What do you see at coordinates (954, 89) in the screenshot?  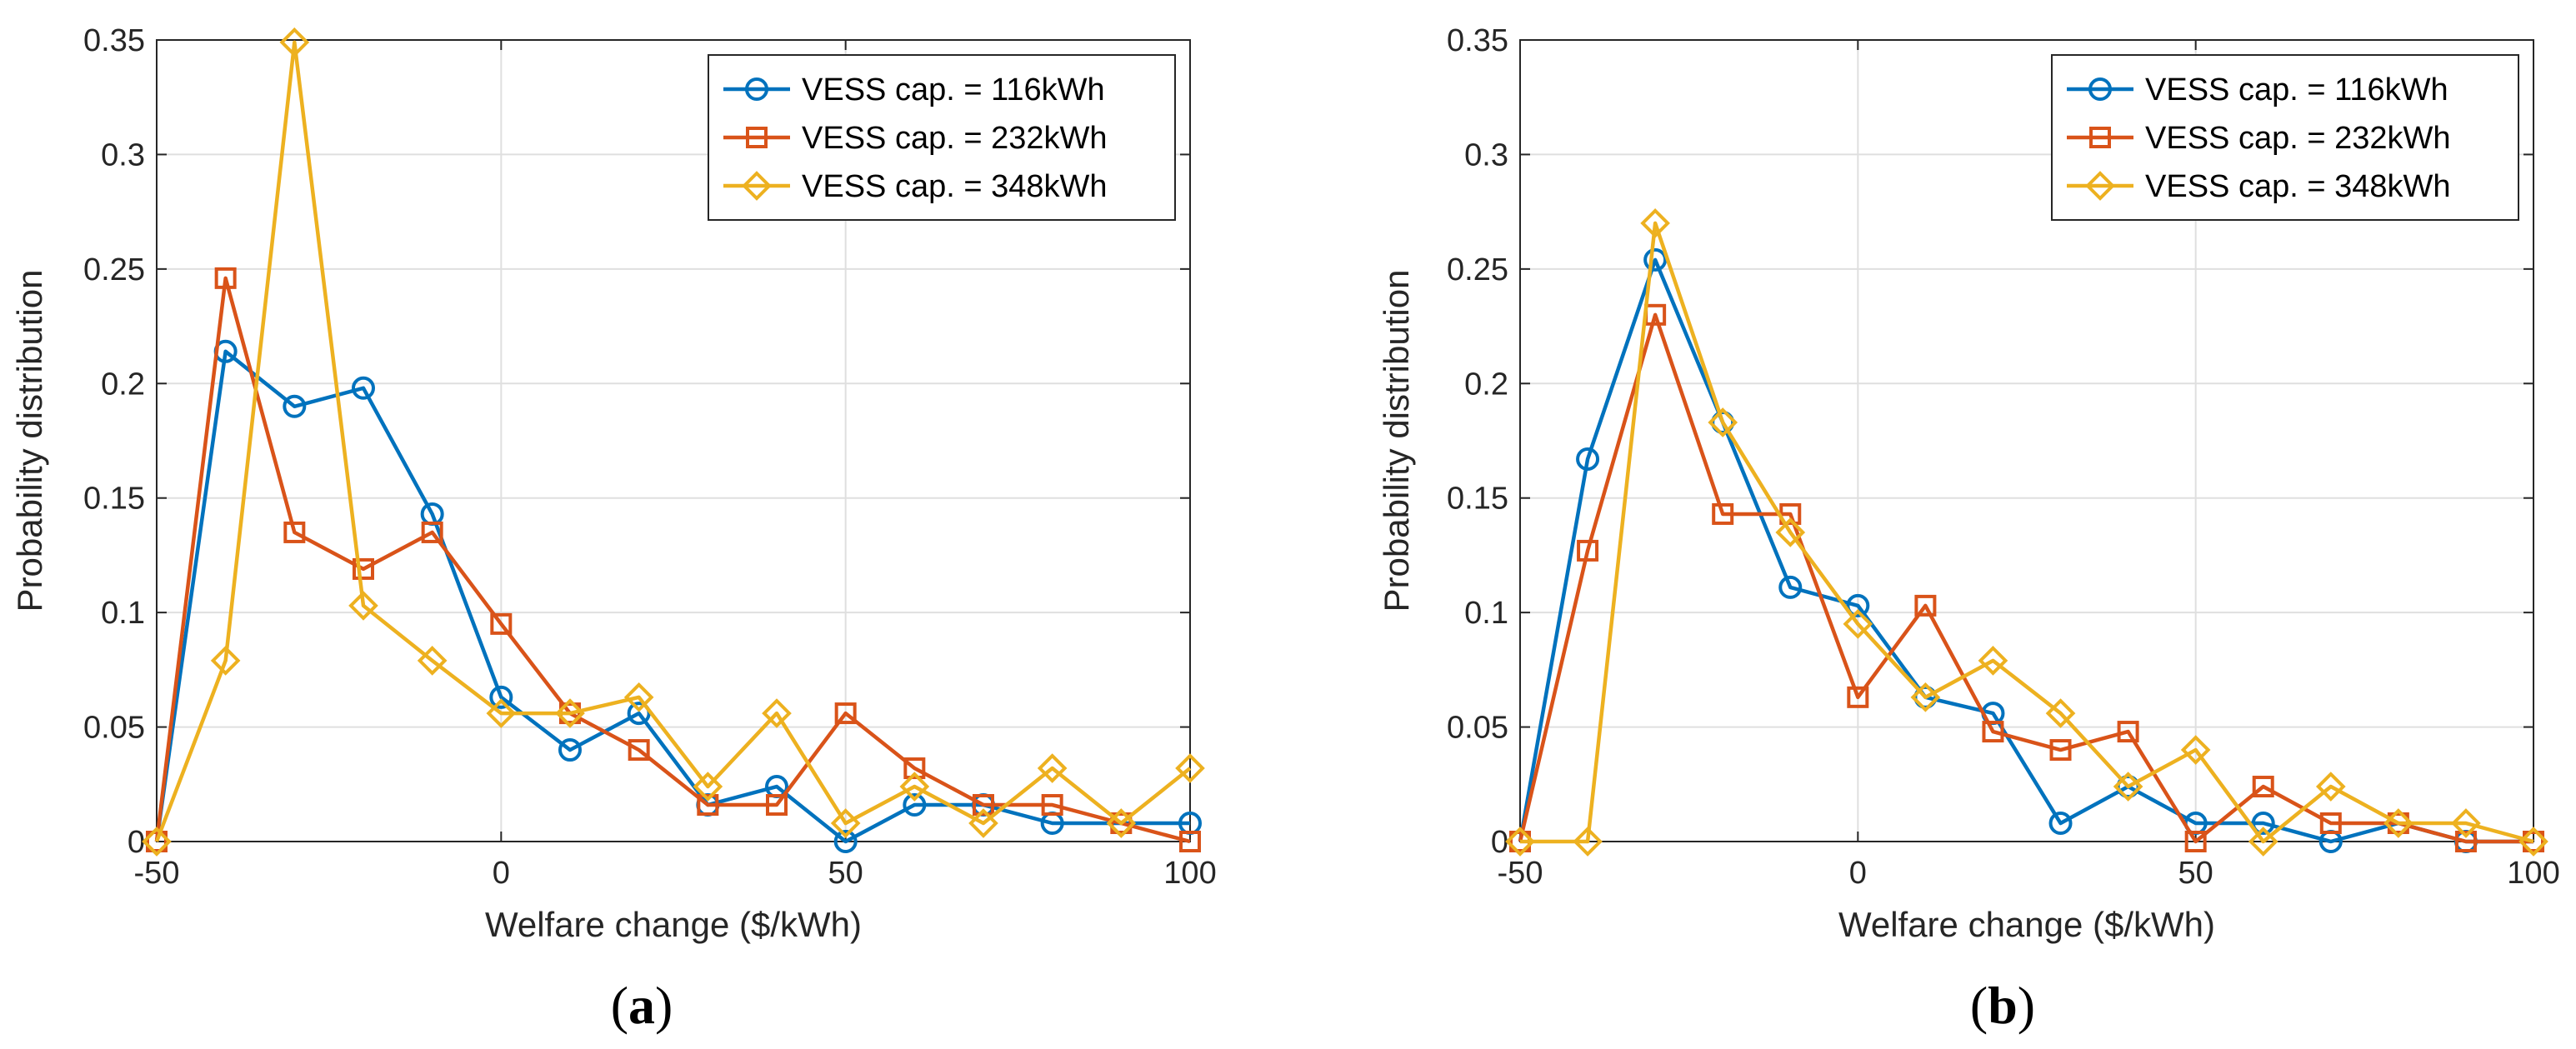 I see `legend-entry: VESS cap. = 116kWh` at bounding box center [954, 89].